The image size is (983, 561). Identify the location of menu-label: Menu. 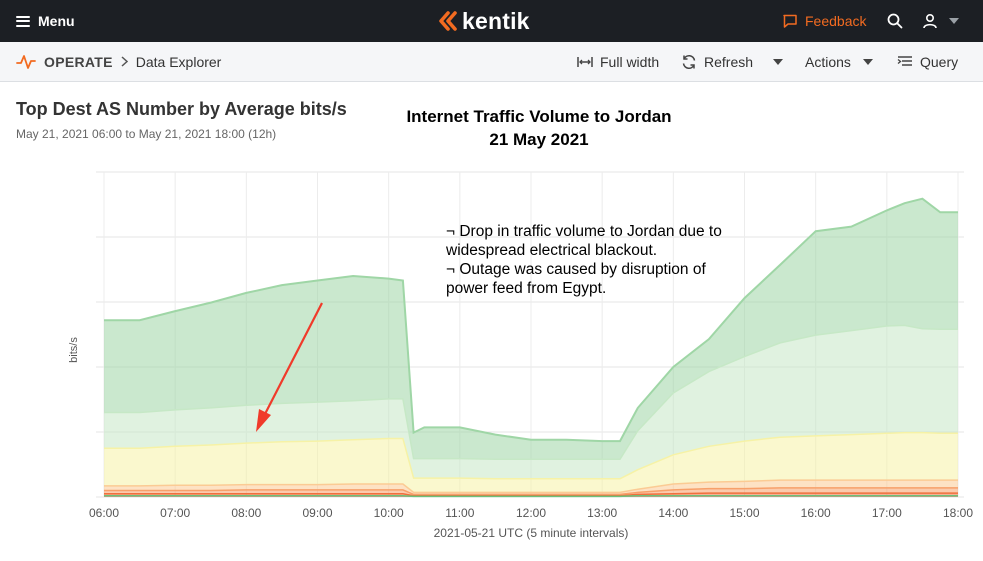
(56, 21).